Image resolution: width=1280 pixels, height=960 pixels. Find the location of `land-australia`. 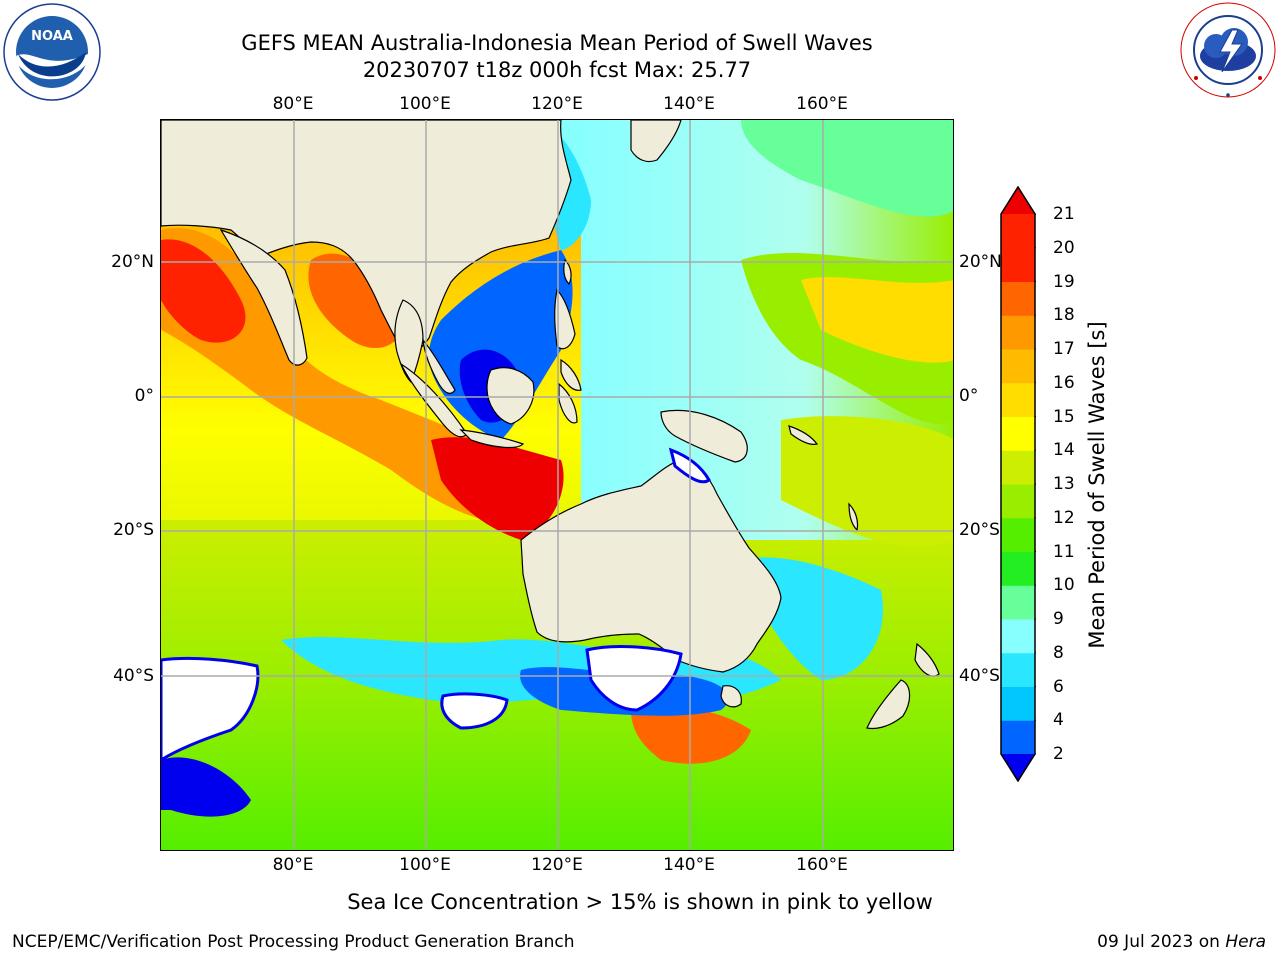

land-australia is located at coordinates (651, 566).